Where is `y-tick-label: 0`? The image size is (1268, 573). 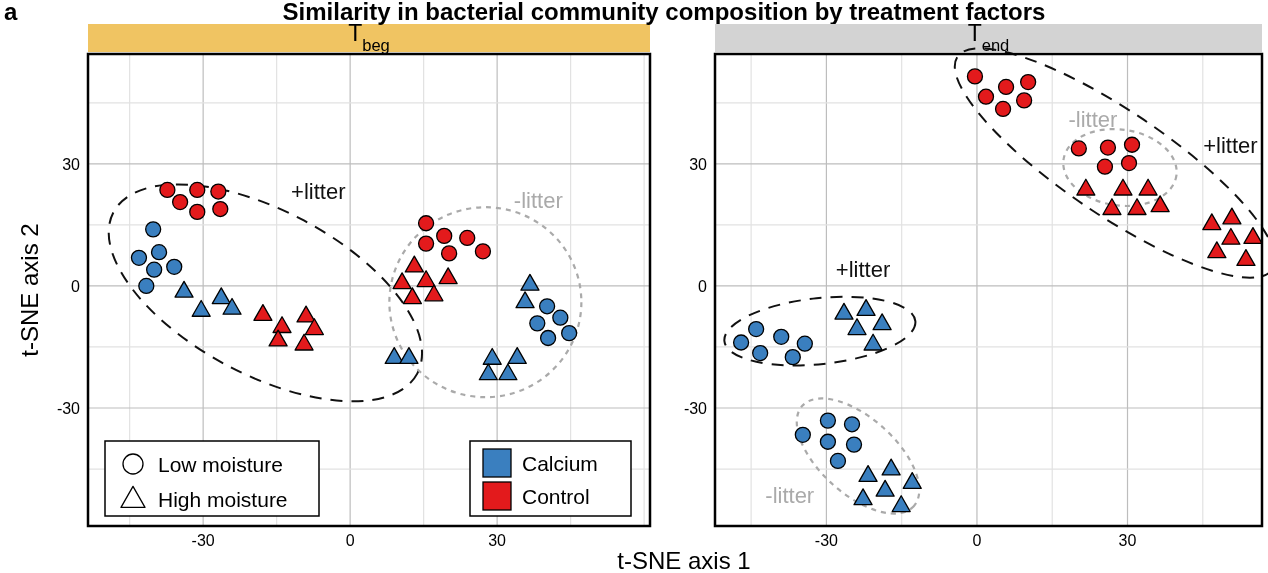
y-tick-label: 0 is located at coordinates (703, 286).